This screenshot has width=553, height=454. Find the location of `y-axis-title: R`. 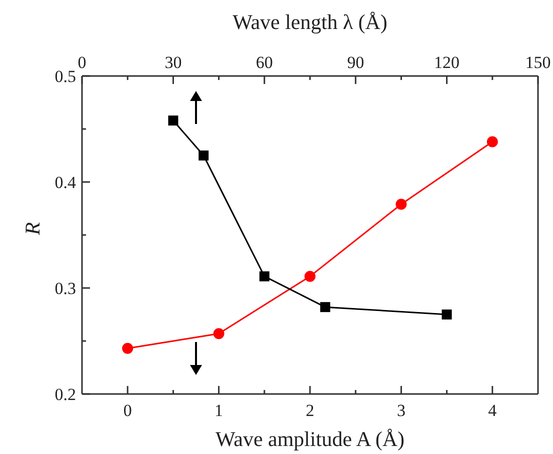

y-axis-title: R is located at coordinates (32, 229).